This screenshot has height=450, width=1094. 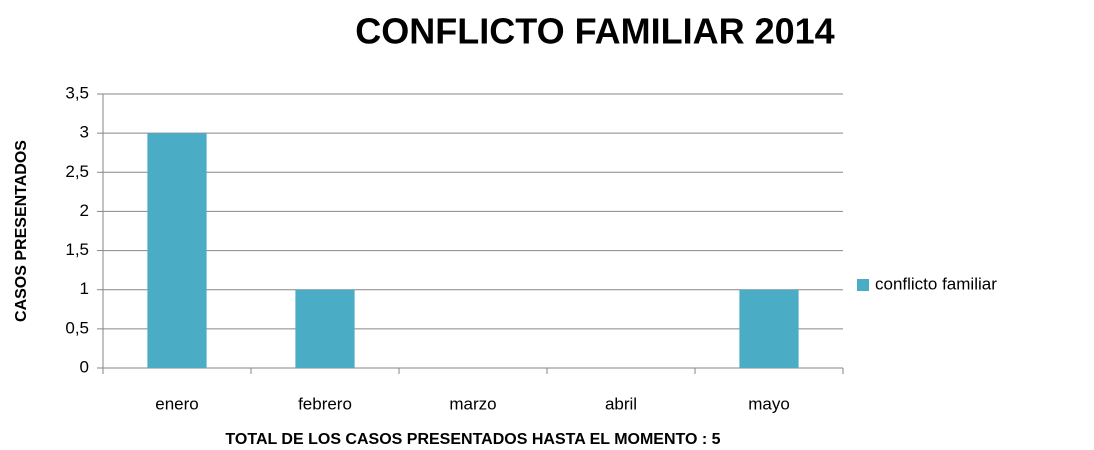 I want to click on y-tick-label: 1, so click(x=84, y=288).